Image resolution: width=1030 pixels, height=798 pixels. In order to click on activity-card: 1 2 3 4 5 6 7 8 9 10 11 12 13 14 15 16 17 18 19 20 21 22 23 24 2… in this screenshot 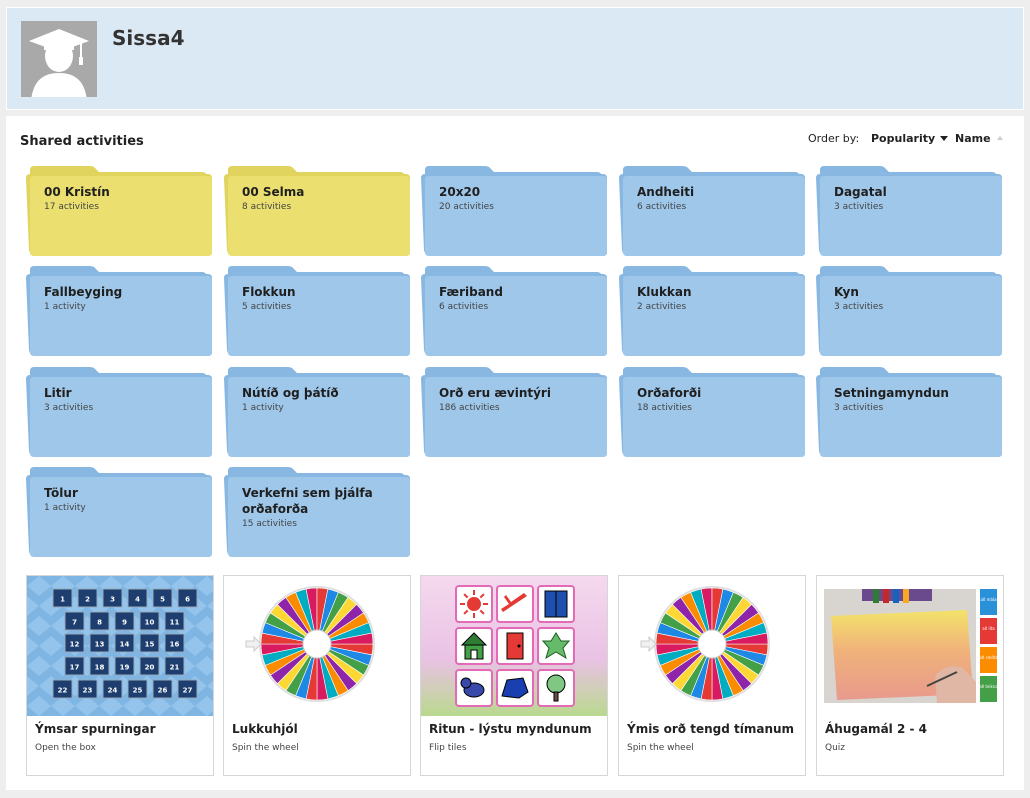, I will do `click(120, 675)`.